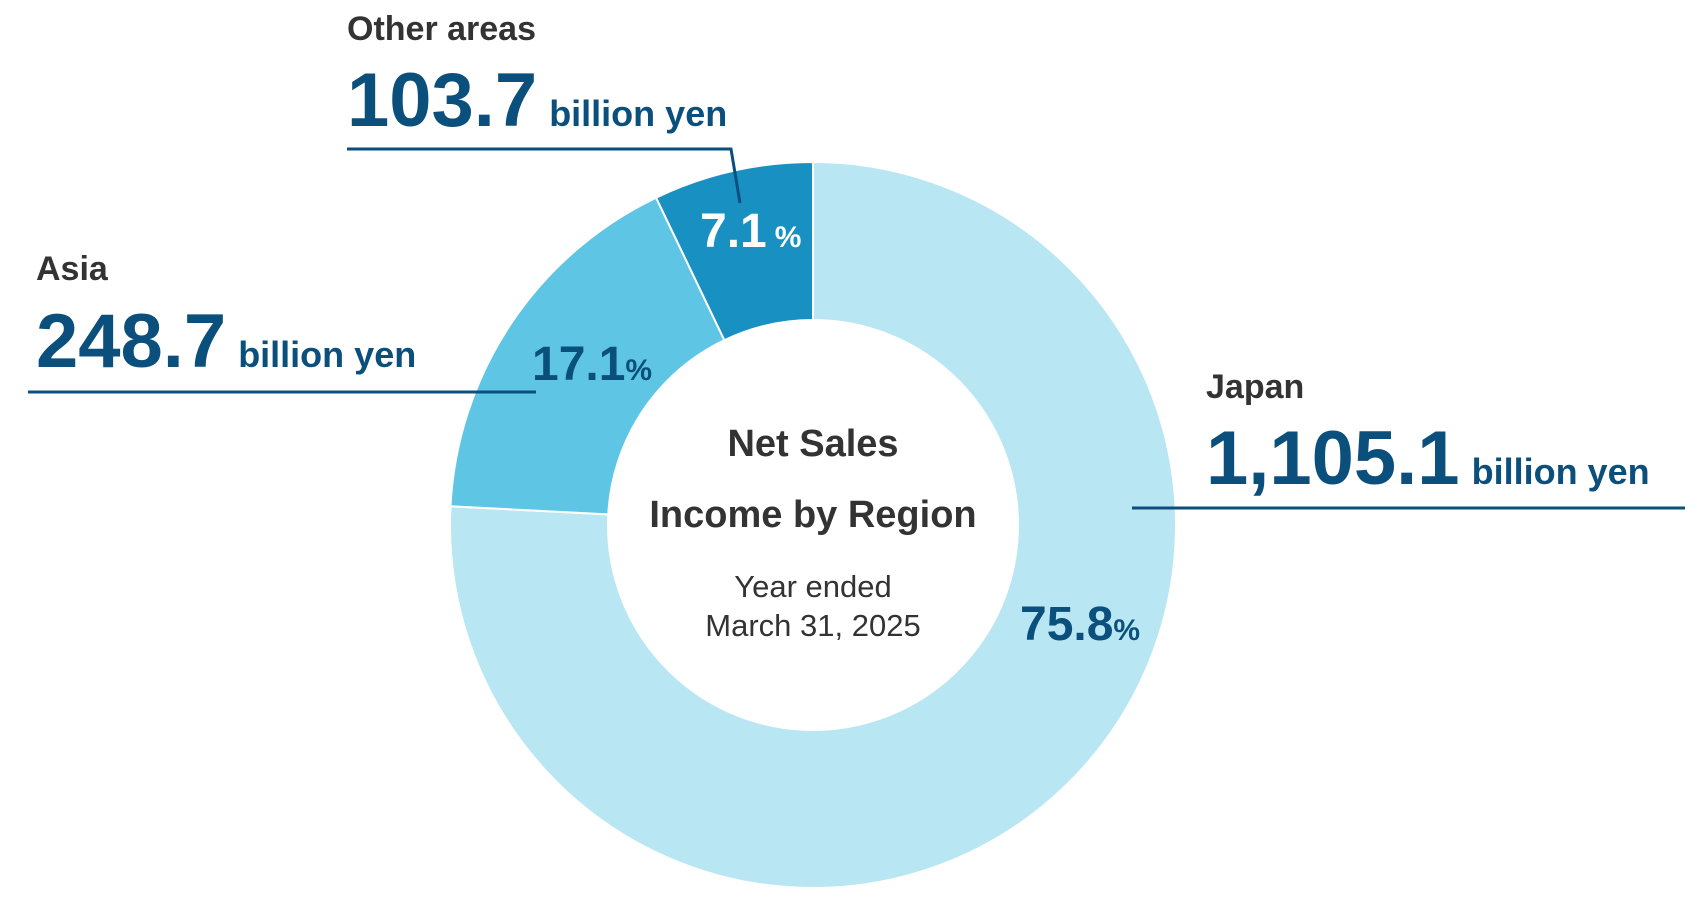  I want to click on region-unit-other: billion yen, so click(638, 113).